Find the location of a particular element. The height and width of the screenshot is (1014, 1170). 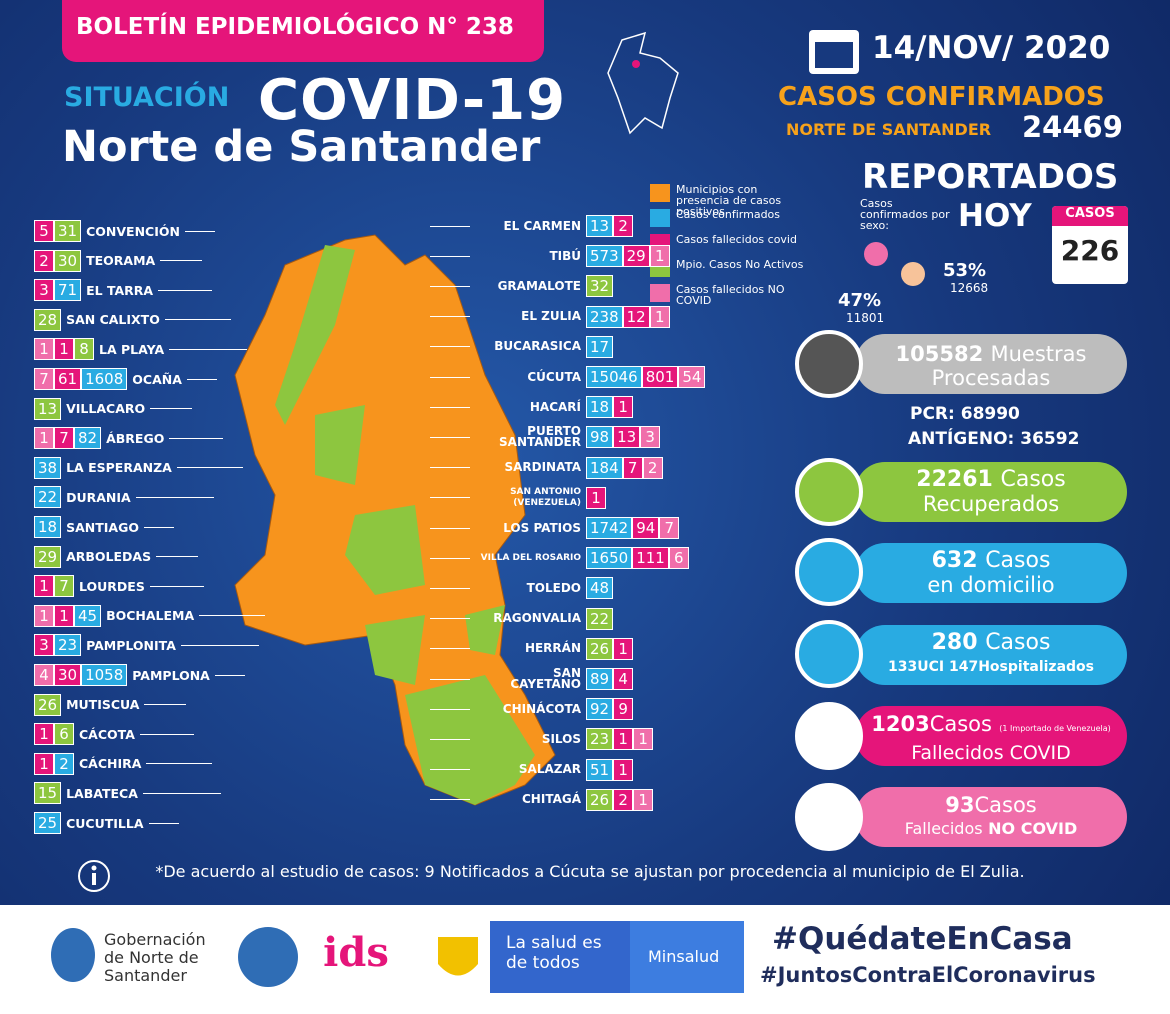

country-map is located at coordinates (643, 83).